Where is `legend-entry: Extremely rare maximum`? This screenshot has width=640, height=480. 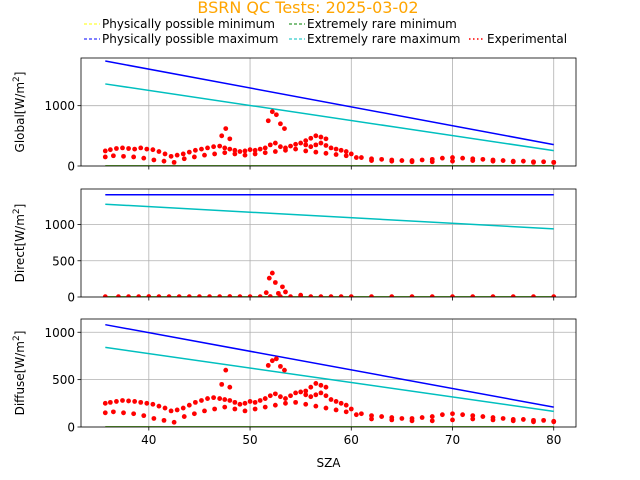
legend-entry: Extremely rare maximum is located at coordinates (374, 39).